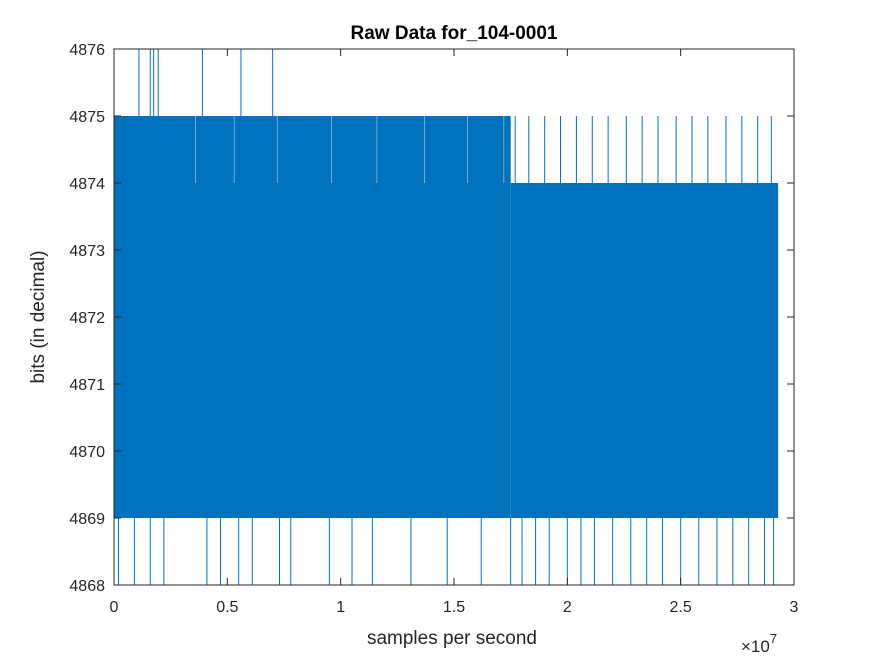  I want to click on chart-title: Raw Data for_104-0001, so click(454, 33).